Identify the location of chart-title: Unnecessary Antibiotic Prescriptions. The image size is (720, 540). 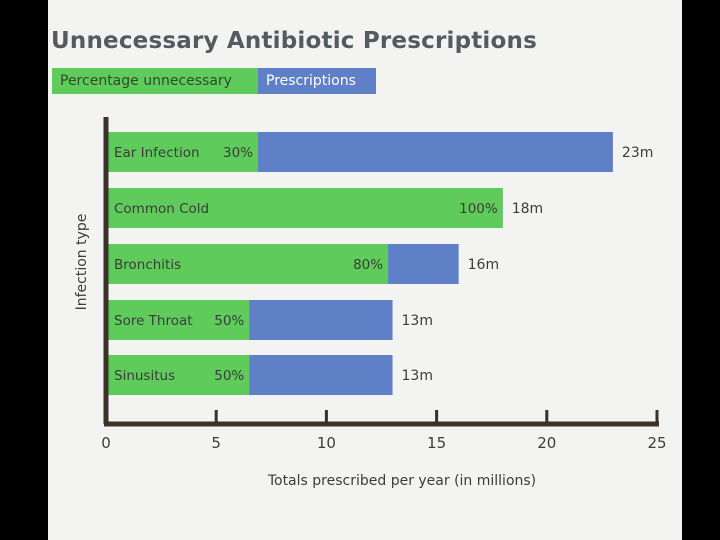
(294, 41).